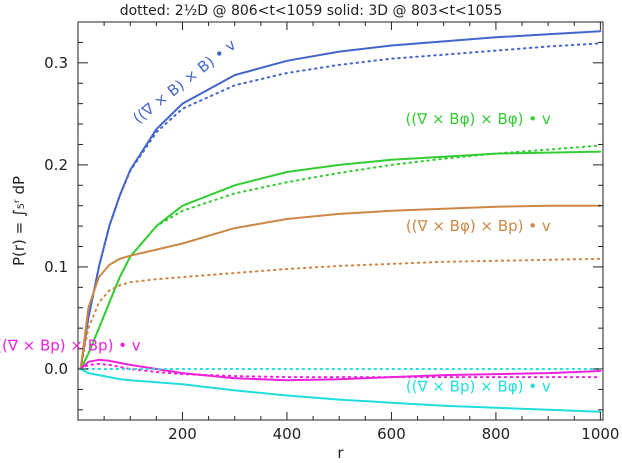 This screenshot has height=463, width=622. What do you see at coordinates (19, 221) in the screenshot?
I see `y-axis-label: P(r) = ∫₅ʳ dP` at bounding box center [19, 221].